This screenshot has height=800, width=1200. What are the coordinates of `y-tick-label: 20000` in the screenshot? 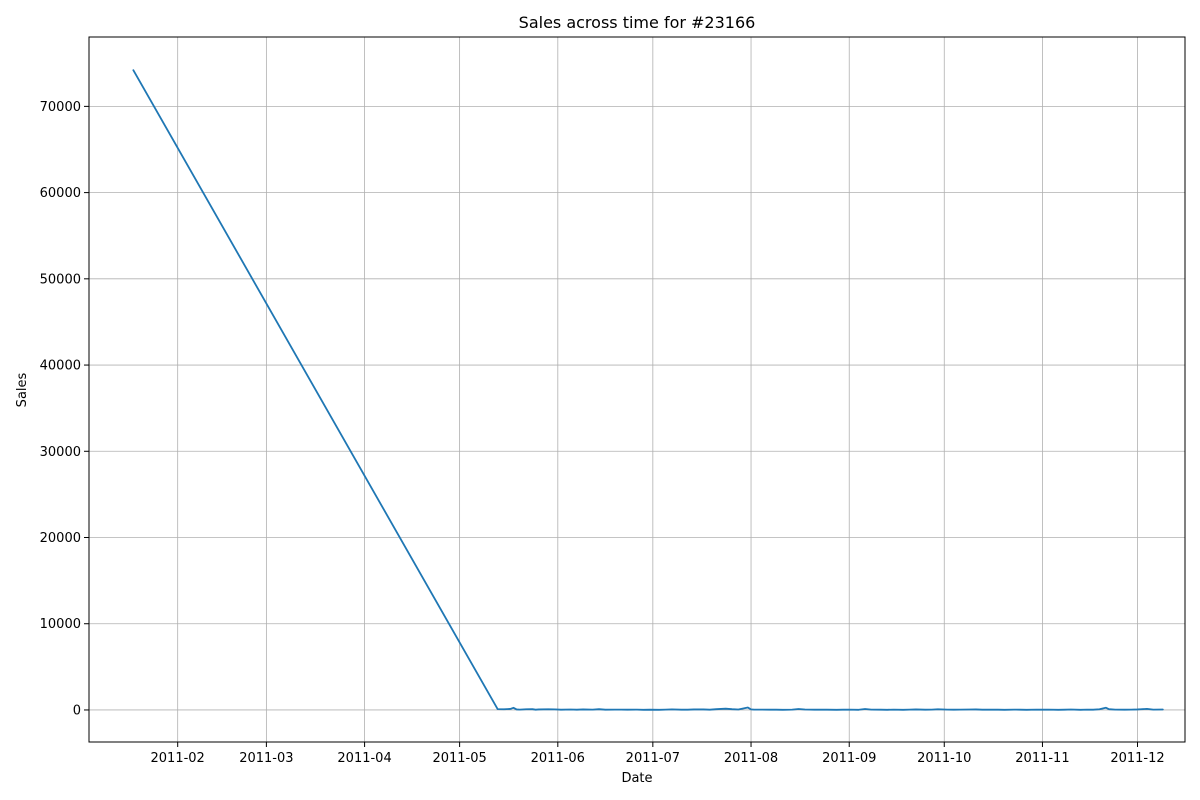 It's located at (60, 538).